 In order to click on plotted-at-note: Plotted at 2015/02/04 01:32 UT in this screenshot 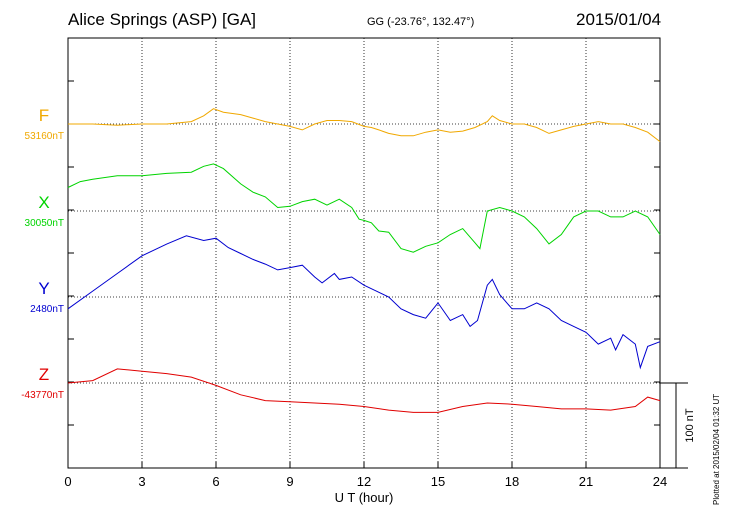, I will do `click(716, 449)`.